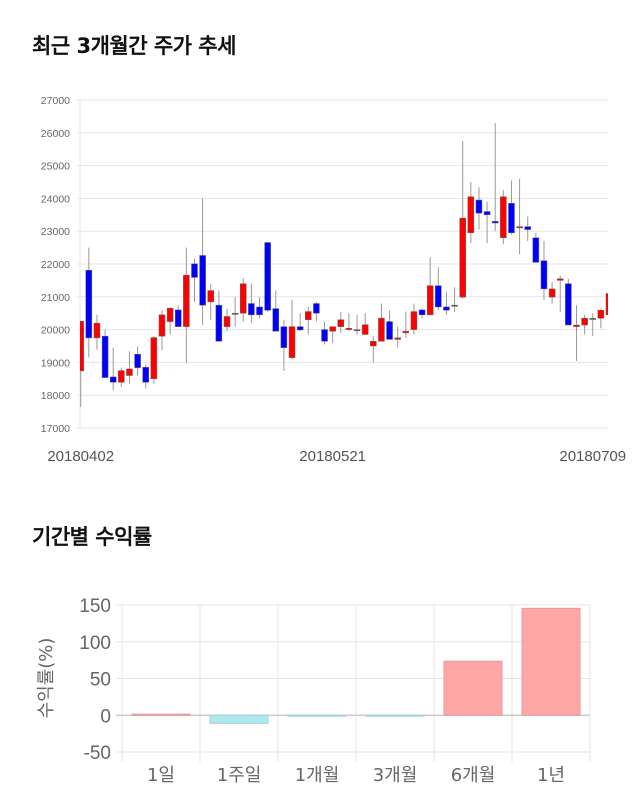 The width and height of the screenshot is (640, 810). I want to click on y-tick-label: 21000, so click(55, 298).